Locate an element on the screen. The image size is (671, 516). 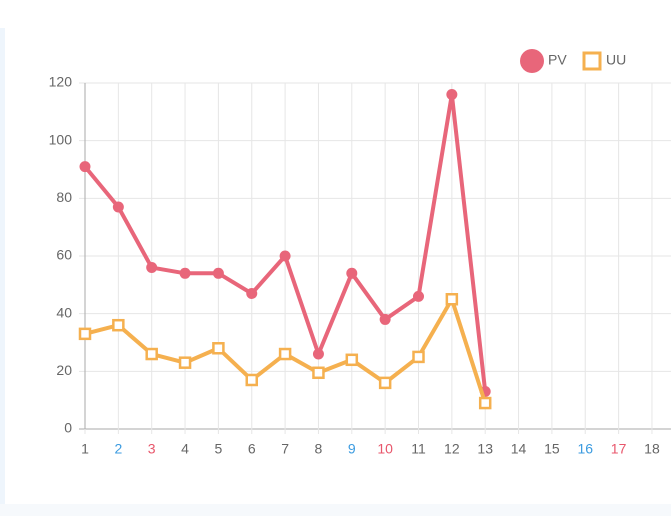
x-tick-label: 18 is located at coordinates (652, 449).